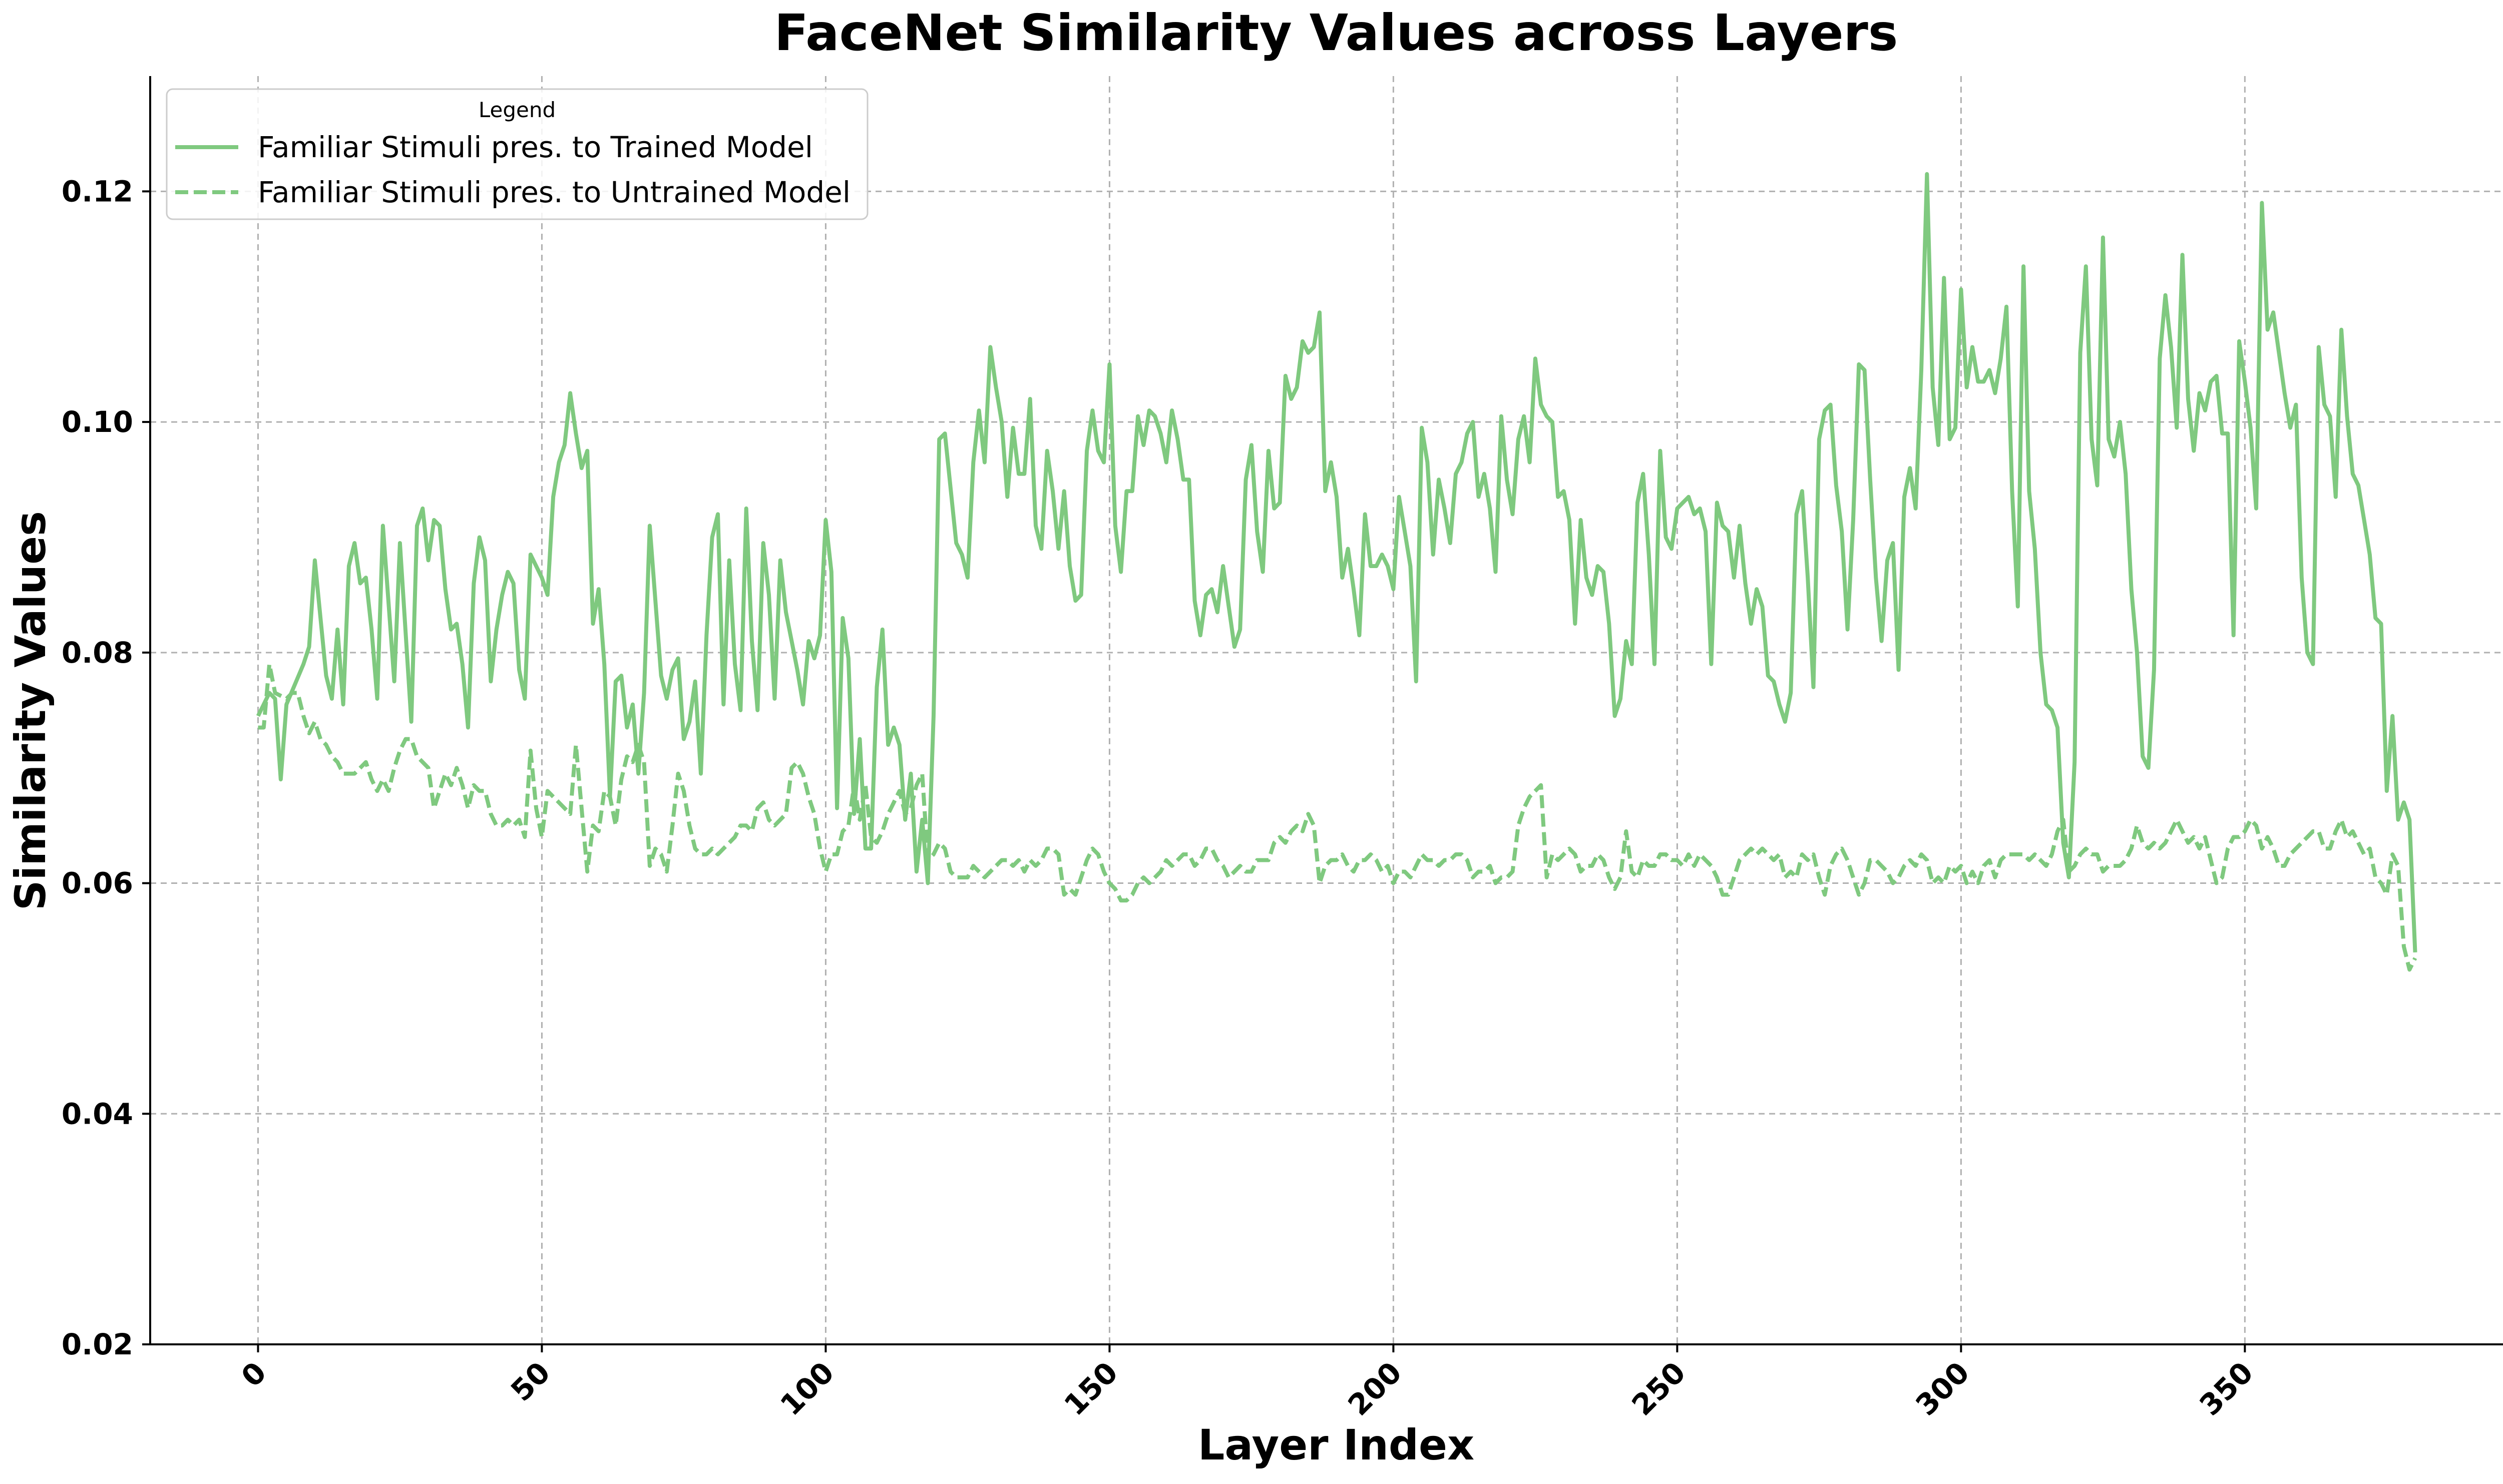 Image resolution: width=2503 pixels, height=1484 pixels. What do you see at coordinates (517, 110) in the screenshot?
I see `legend-title: Legend` at bounding box center [517, 110].